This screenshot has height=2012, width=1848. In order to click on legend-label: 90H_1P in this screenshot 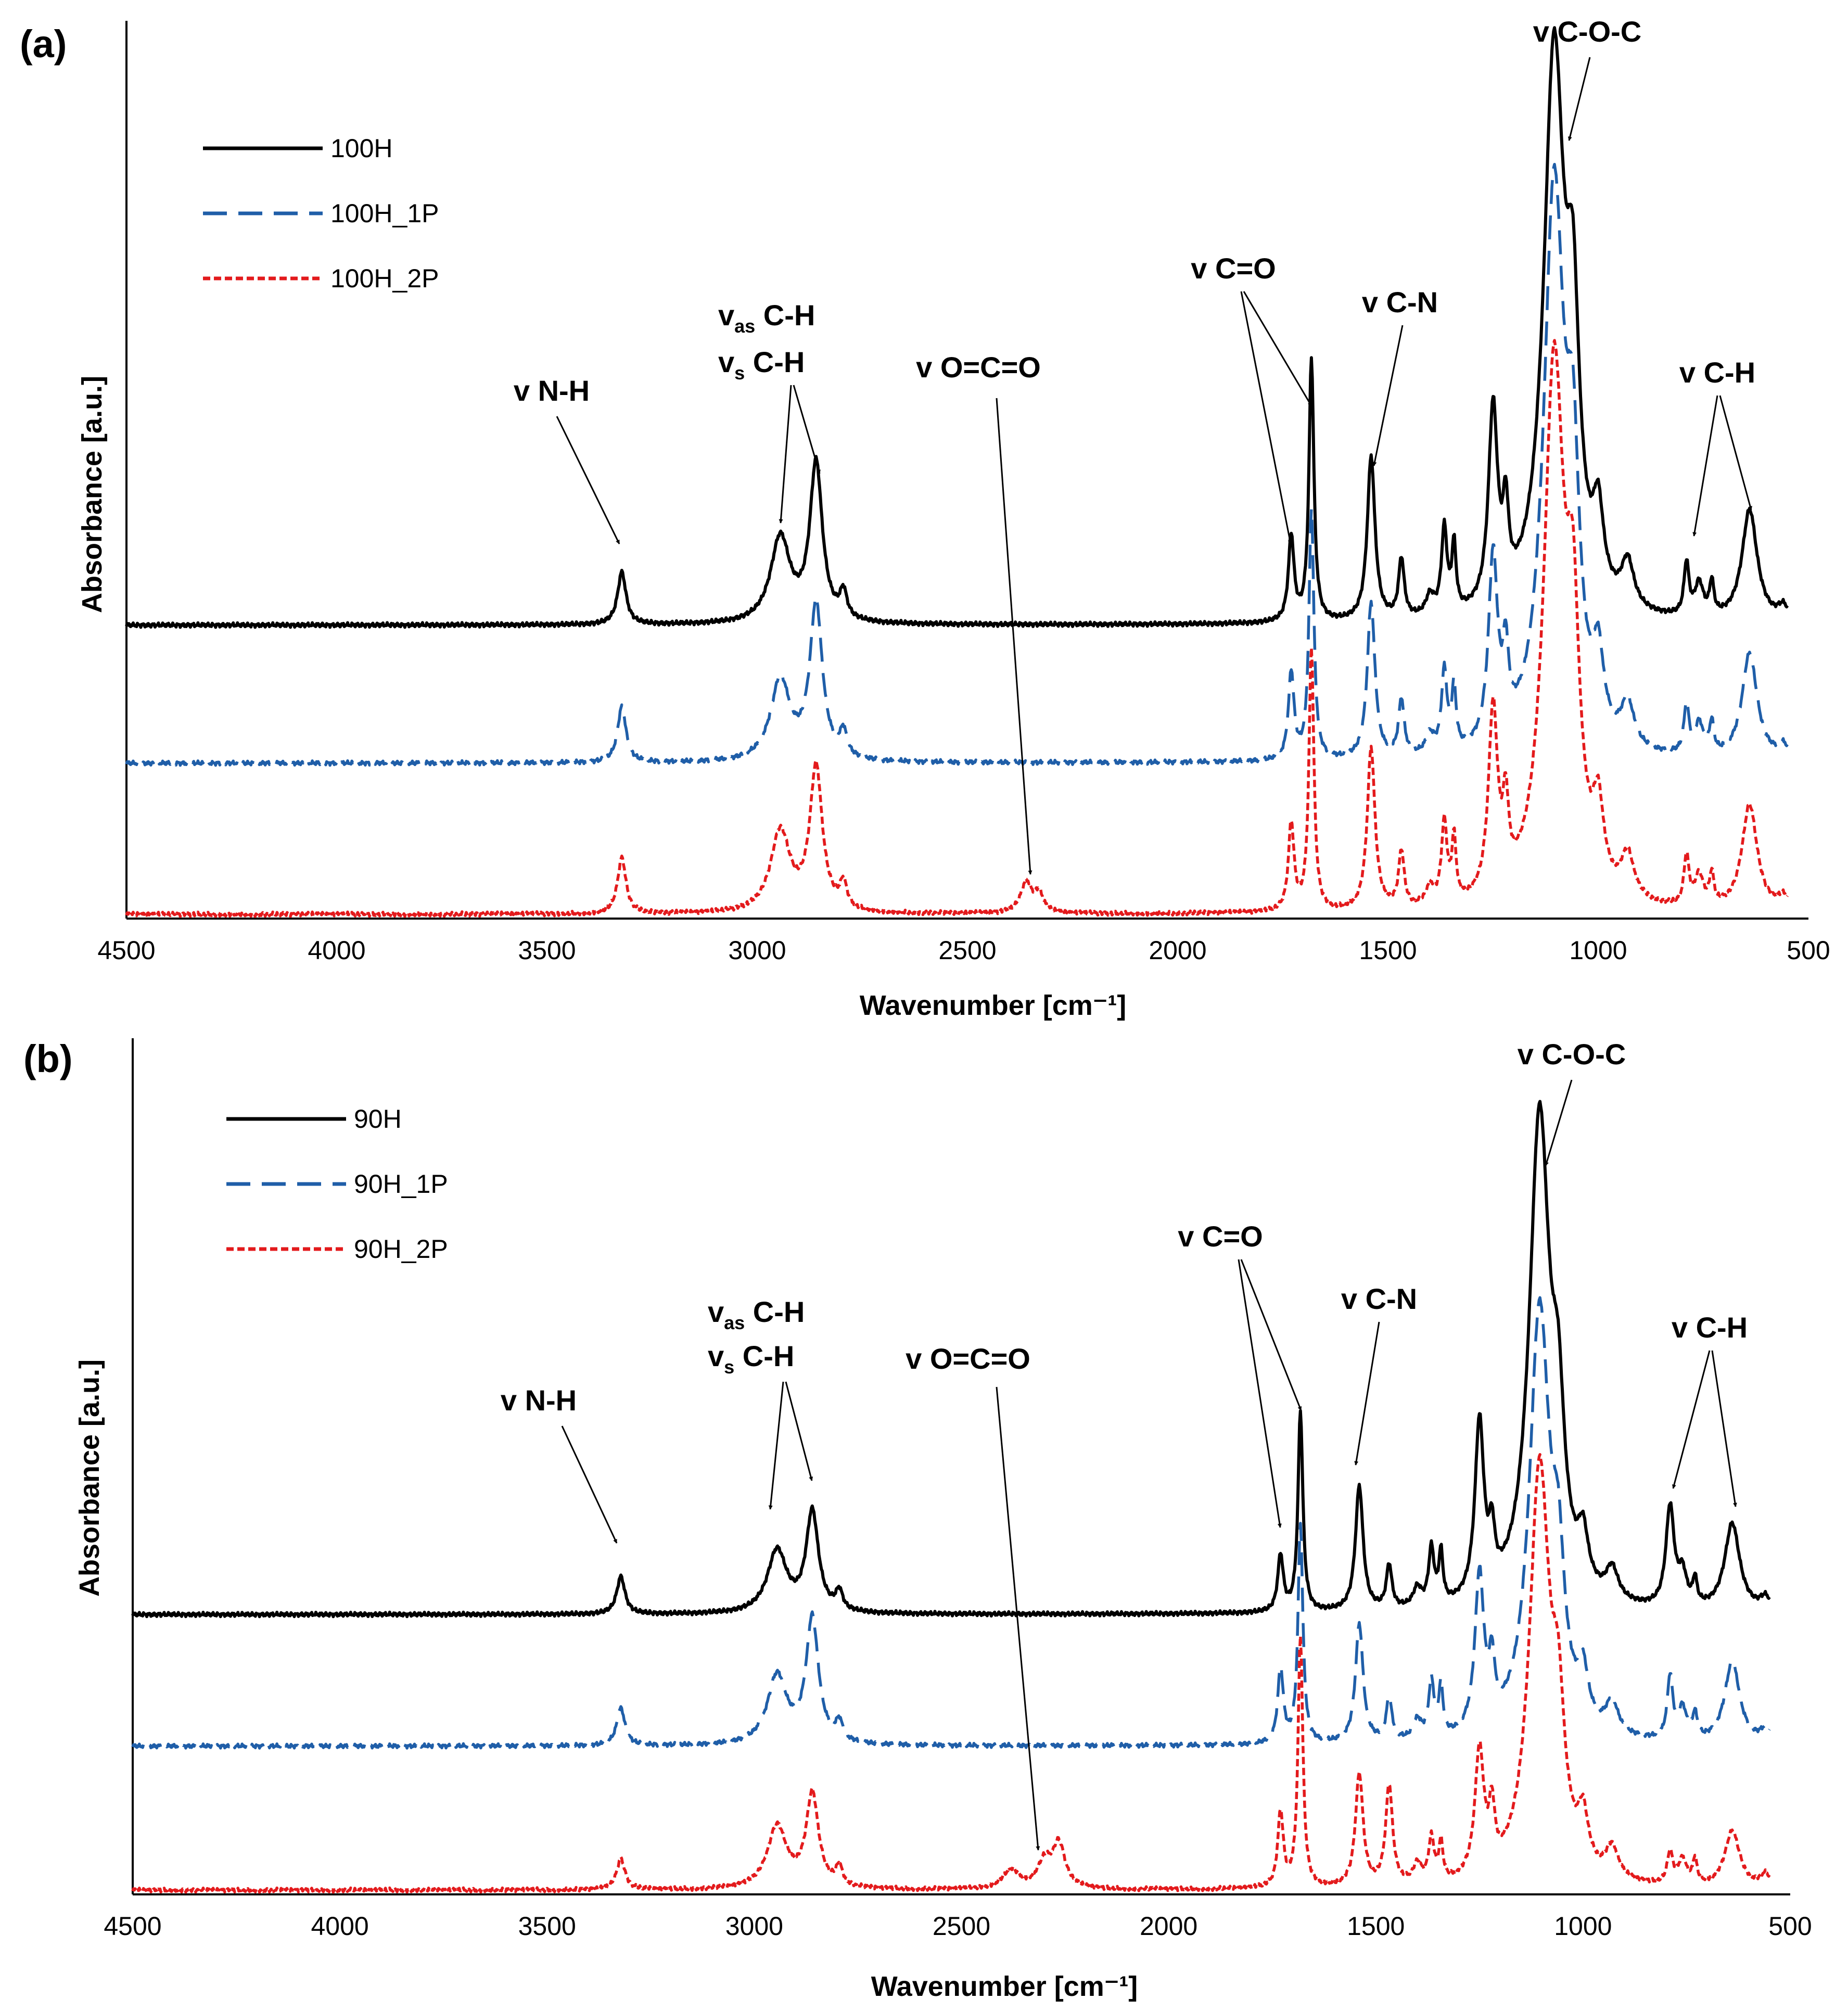, I will do `click(401, 1184)`.